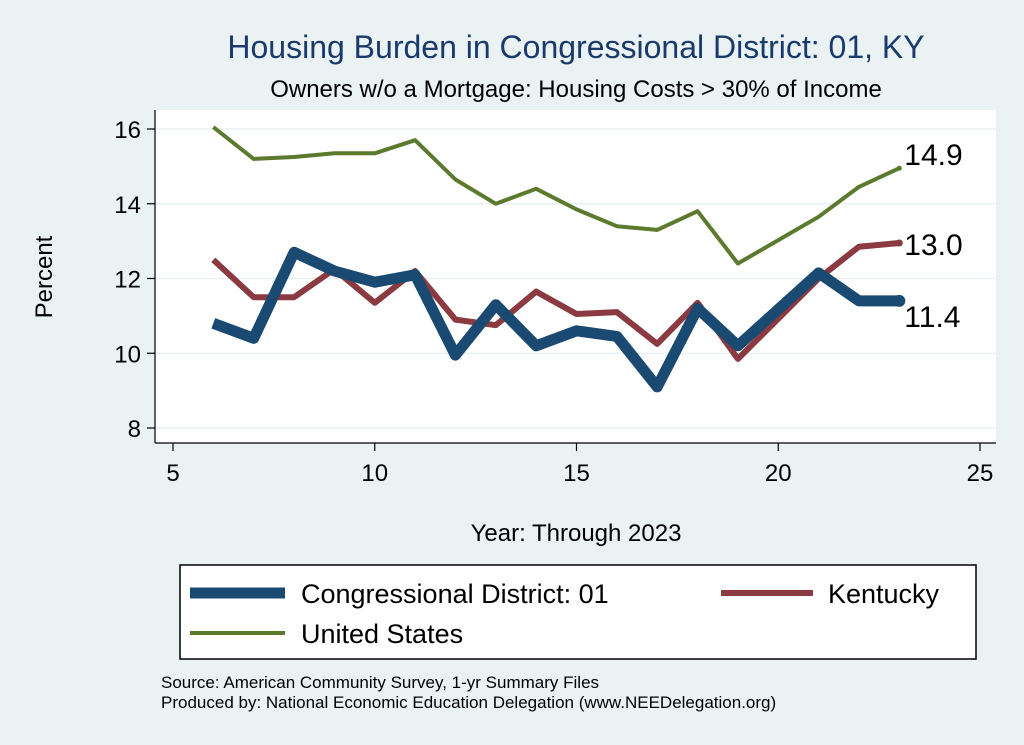  I want to click on end-labels: 11.4 13.0 14.9, so click(933, 236).